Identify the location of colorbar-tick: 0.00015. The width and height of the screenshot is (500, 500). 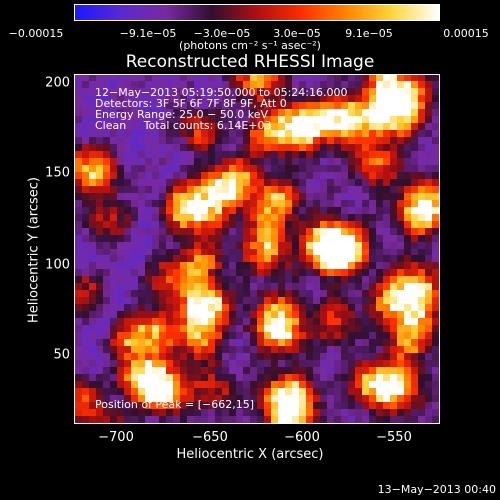
(466, 33).